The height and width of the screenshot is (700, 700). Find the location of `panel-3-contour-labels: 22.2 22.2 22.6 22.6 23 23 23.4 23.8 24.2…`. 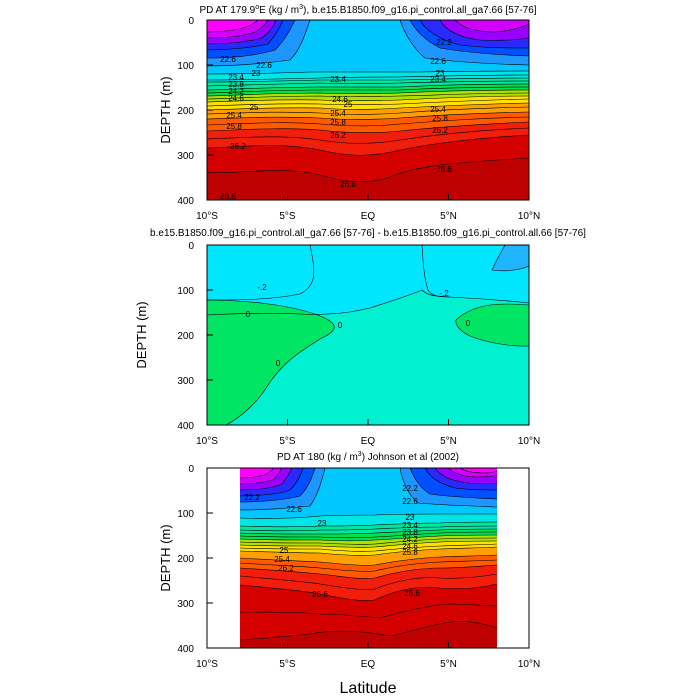

panel-3-contour-labels: 22.2 22.2 22.6 22.6 23 23 23.4 23.8 24.2… is located at coordinates (332, 541).